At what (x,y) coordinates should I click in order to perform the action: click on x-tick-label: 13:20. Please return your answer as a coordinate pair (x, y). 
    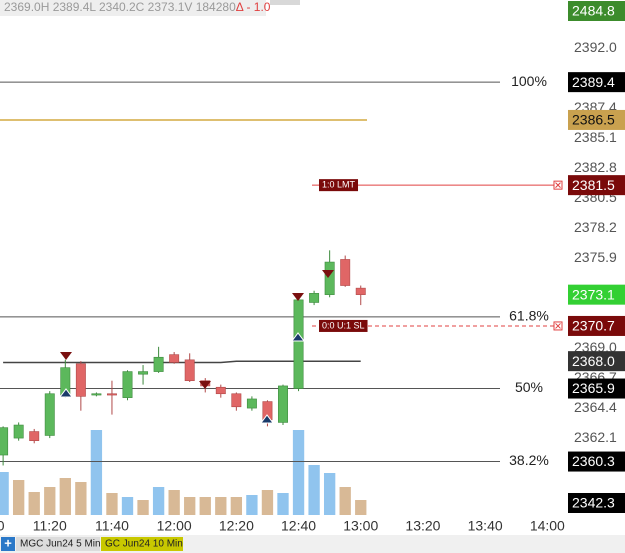
    Looking at the image, I should click on (422, 526).